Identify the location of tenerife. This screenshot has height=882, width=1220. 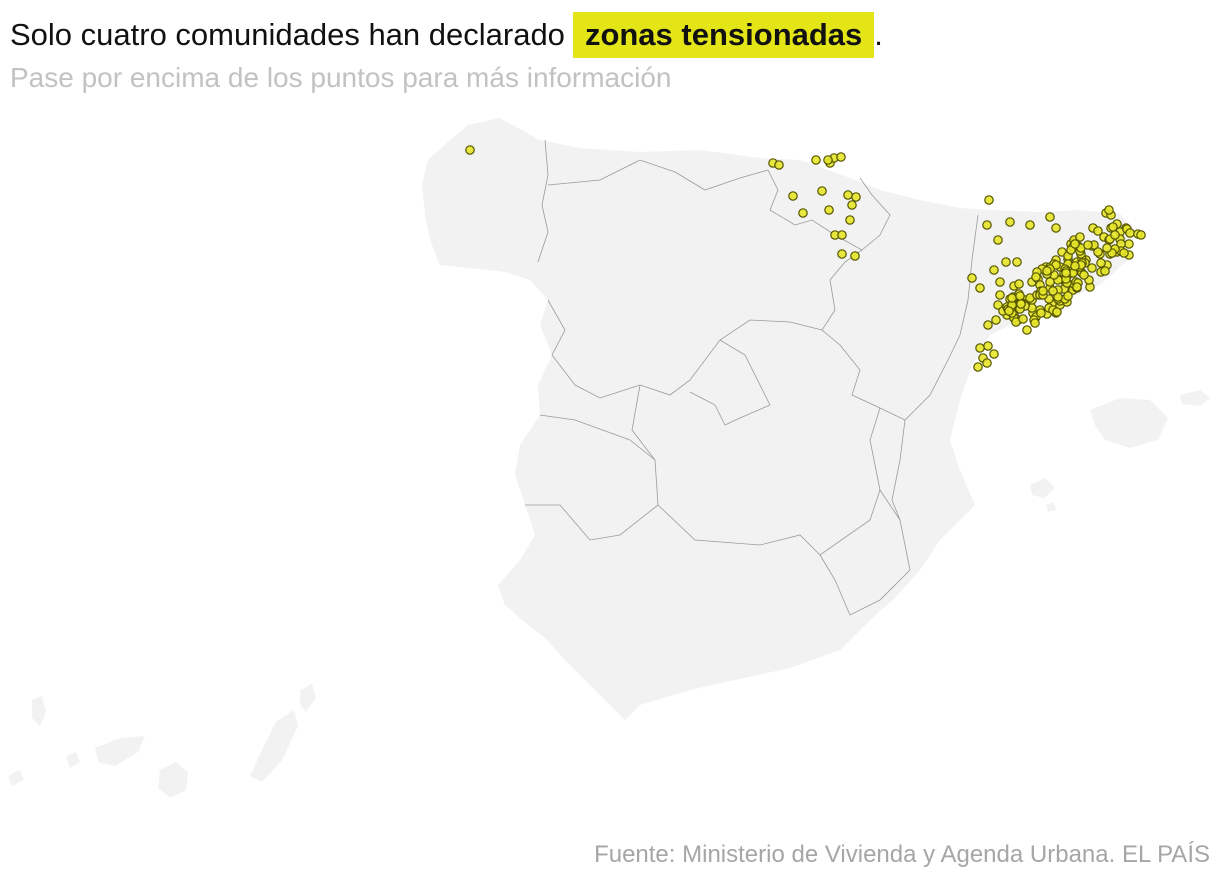
(120, 751).